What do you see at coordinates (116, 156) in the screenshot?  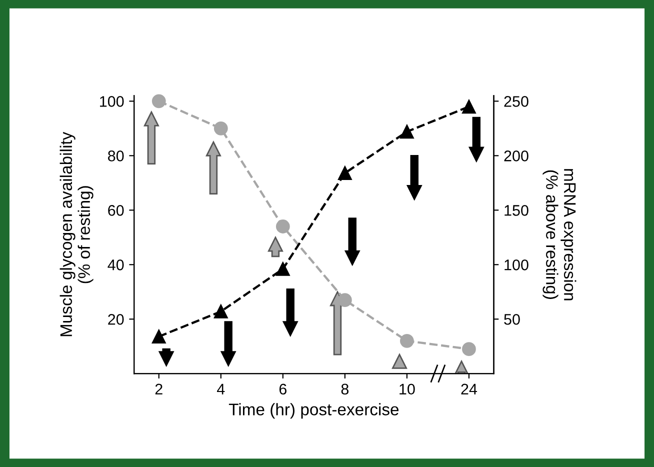 I see `y-tick-label: 80` at bounding box center [116, 156].